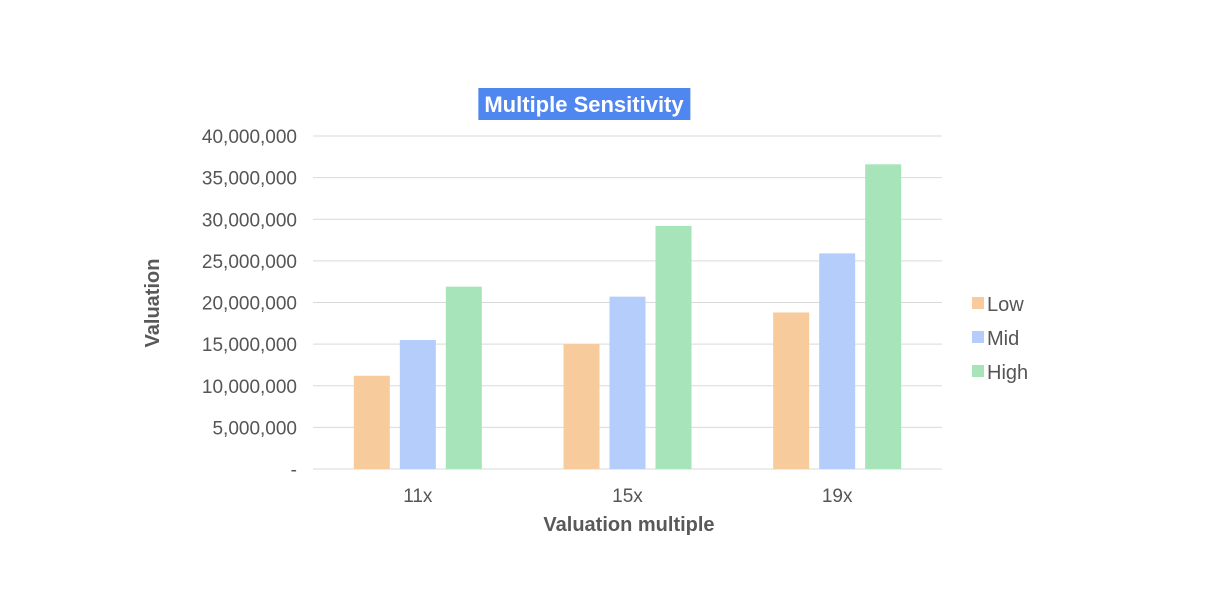 This screenshot has height=594, width=1222. What do you see at coordinates (978, 371) in the screenshot?
I see `legend-swatch-high` at bounding box center [978, 371].